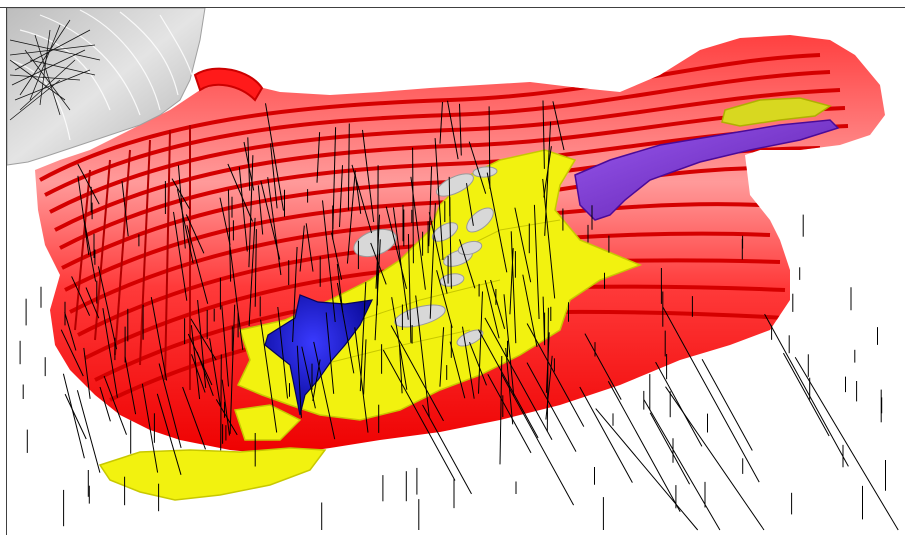  I want to click on viewport-frame-left, so click(6, 271).